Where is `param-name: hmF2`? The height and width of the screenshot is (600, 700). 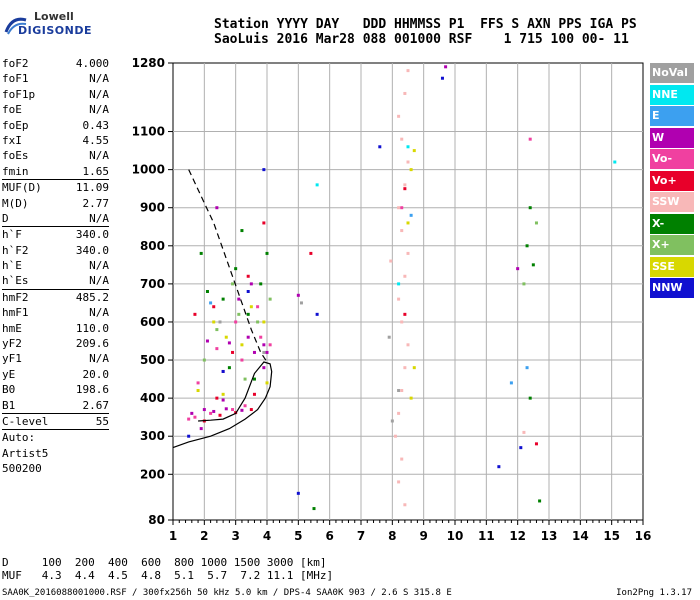 param-name: hmF2 is located at coordinates (15, 297).